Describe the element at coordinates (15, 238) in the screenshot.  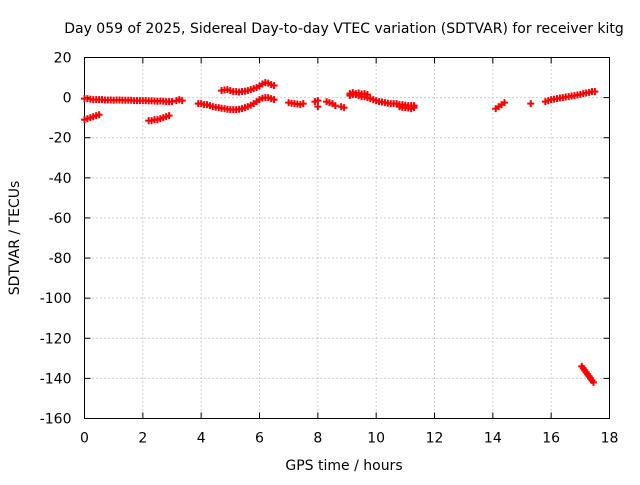
I see `y-axis-label: SDTVAR / TECUs` at that location.